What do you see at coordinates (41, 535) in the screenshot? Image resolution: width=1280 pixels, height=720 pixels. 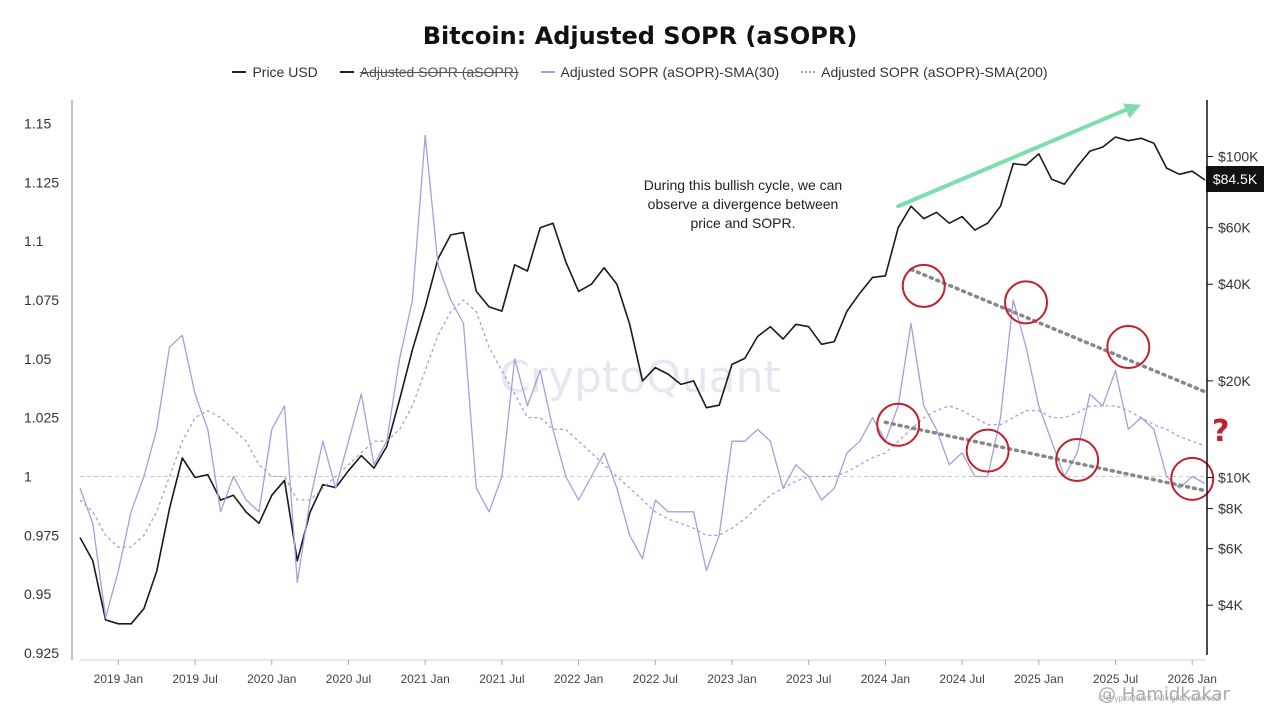 I see `y-left-tick-label: 0.975` at bounding box center [41, 535].